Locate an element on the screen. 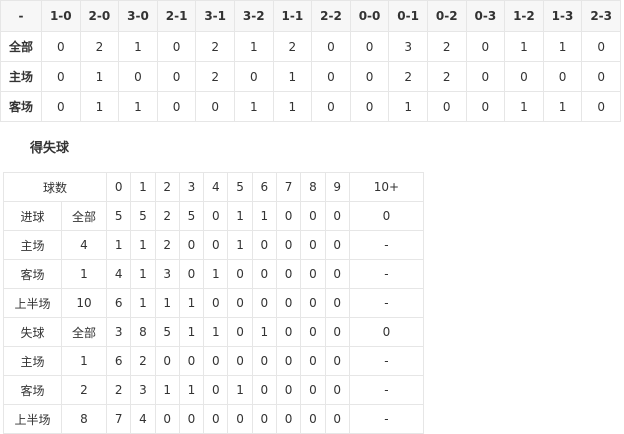  table-cell: 7 is located at coordinates (118, 419).